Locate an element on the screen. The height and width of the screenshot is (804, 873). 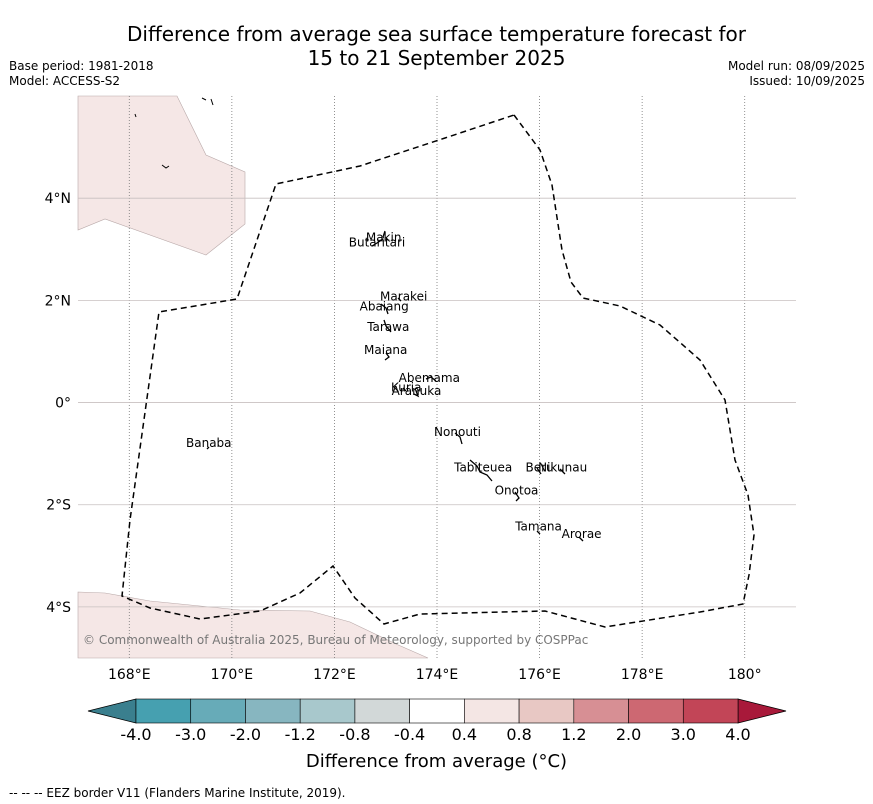
atoll-onotoa is located at coordinates (517, 496).